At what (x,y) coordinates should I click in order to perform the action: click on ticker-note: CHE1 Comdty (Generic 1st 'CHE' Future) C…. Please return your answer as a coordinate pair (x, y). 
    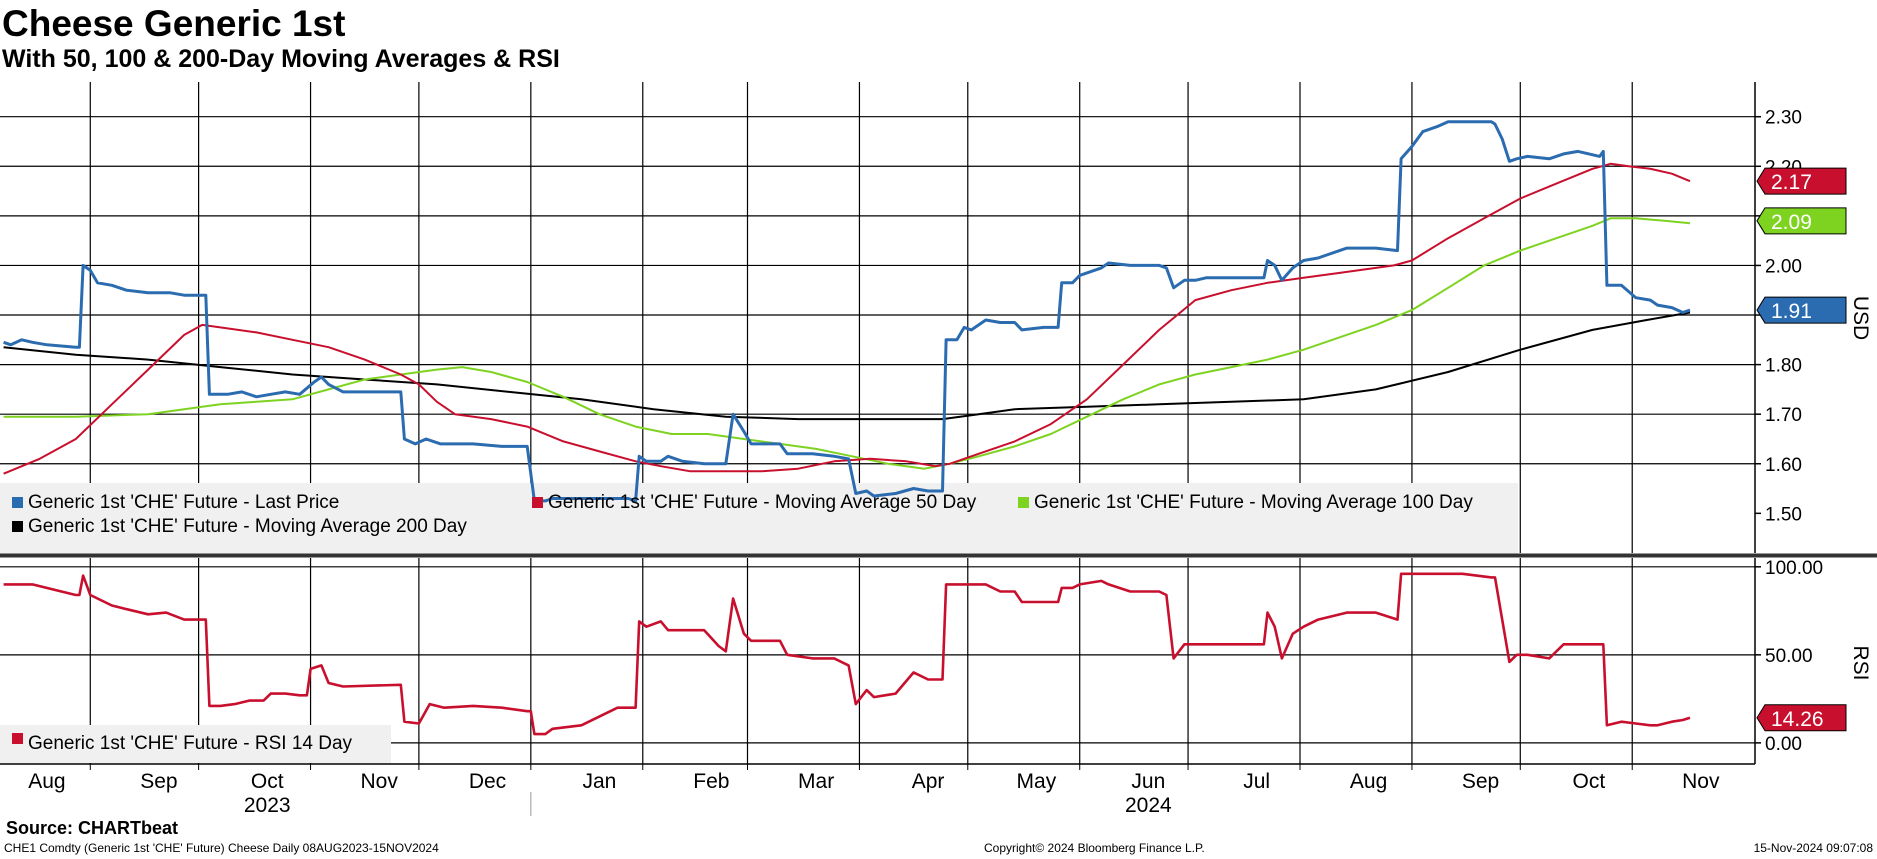
    Looking at the image, I should click on (221, 848).